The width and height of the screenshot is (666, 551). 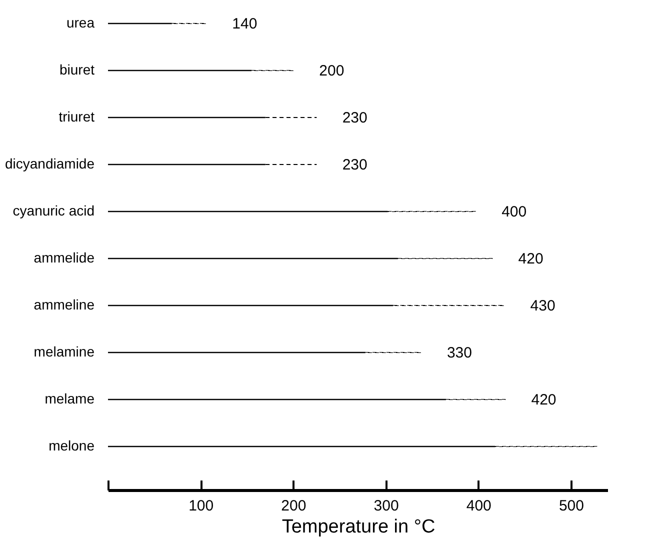 What do you see at coordinates (69, 398) in the screenshot?
I see `y-tick-label: melame` at bounding box center [69, 398].